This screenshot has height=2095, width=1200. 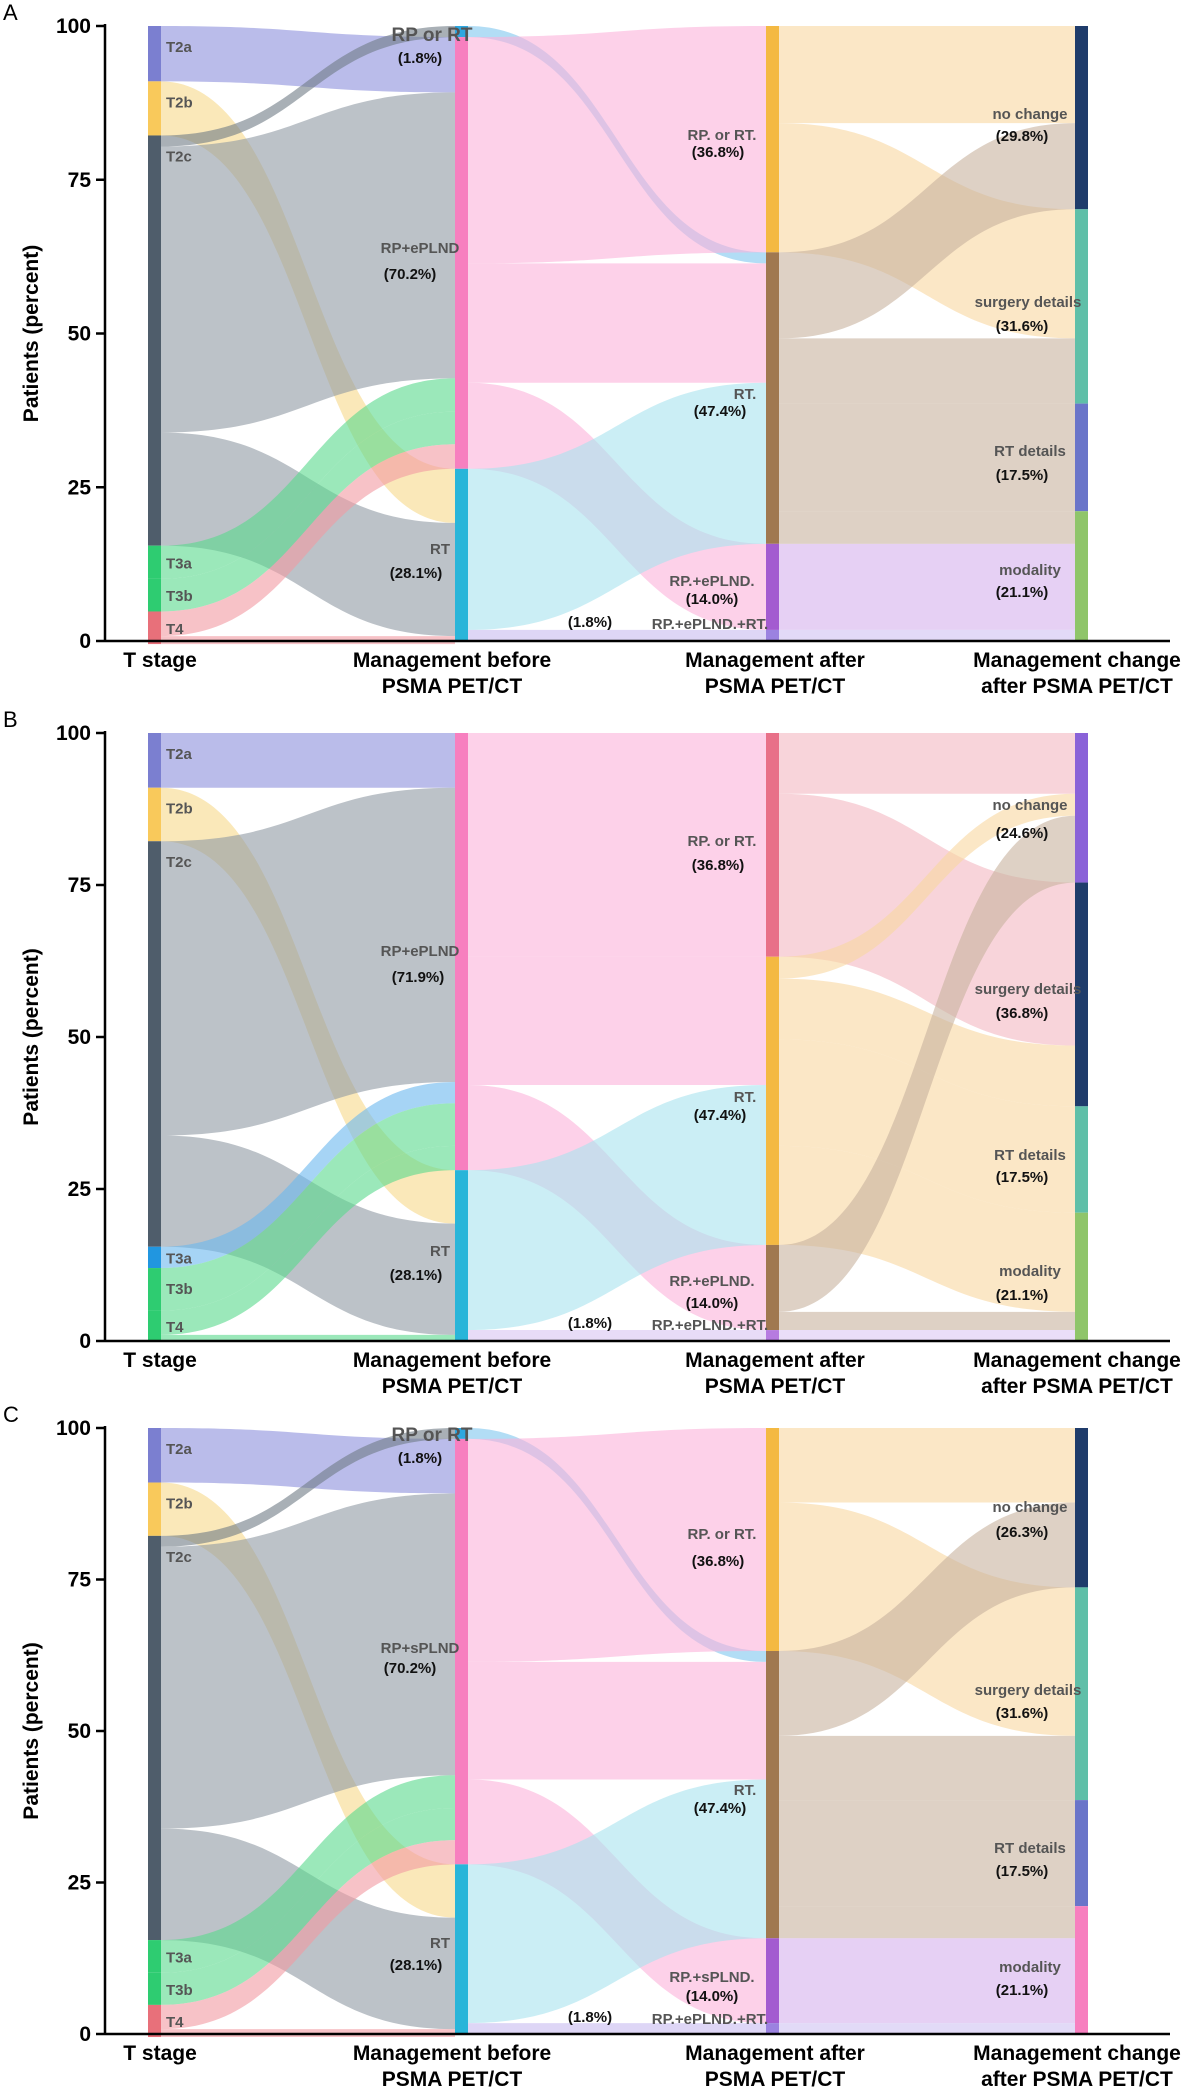 I want to click on stage-label-0: T stage, so click(x=160, y=1360).